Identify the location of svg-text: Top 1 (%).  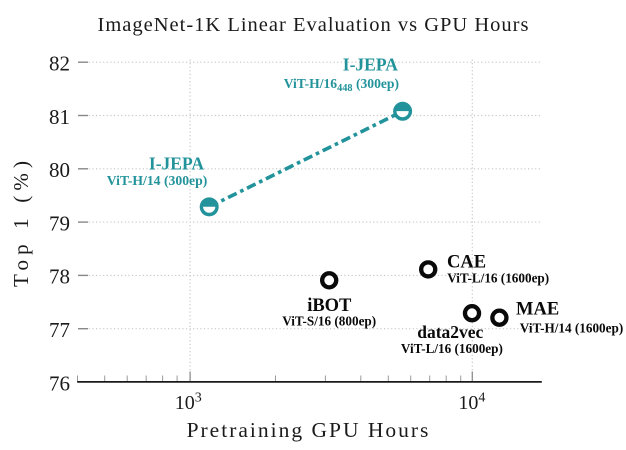
(21, 224).